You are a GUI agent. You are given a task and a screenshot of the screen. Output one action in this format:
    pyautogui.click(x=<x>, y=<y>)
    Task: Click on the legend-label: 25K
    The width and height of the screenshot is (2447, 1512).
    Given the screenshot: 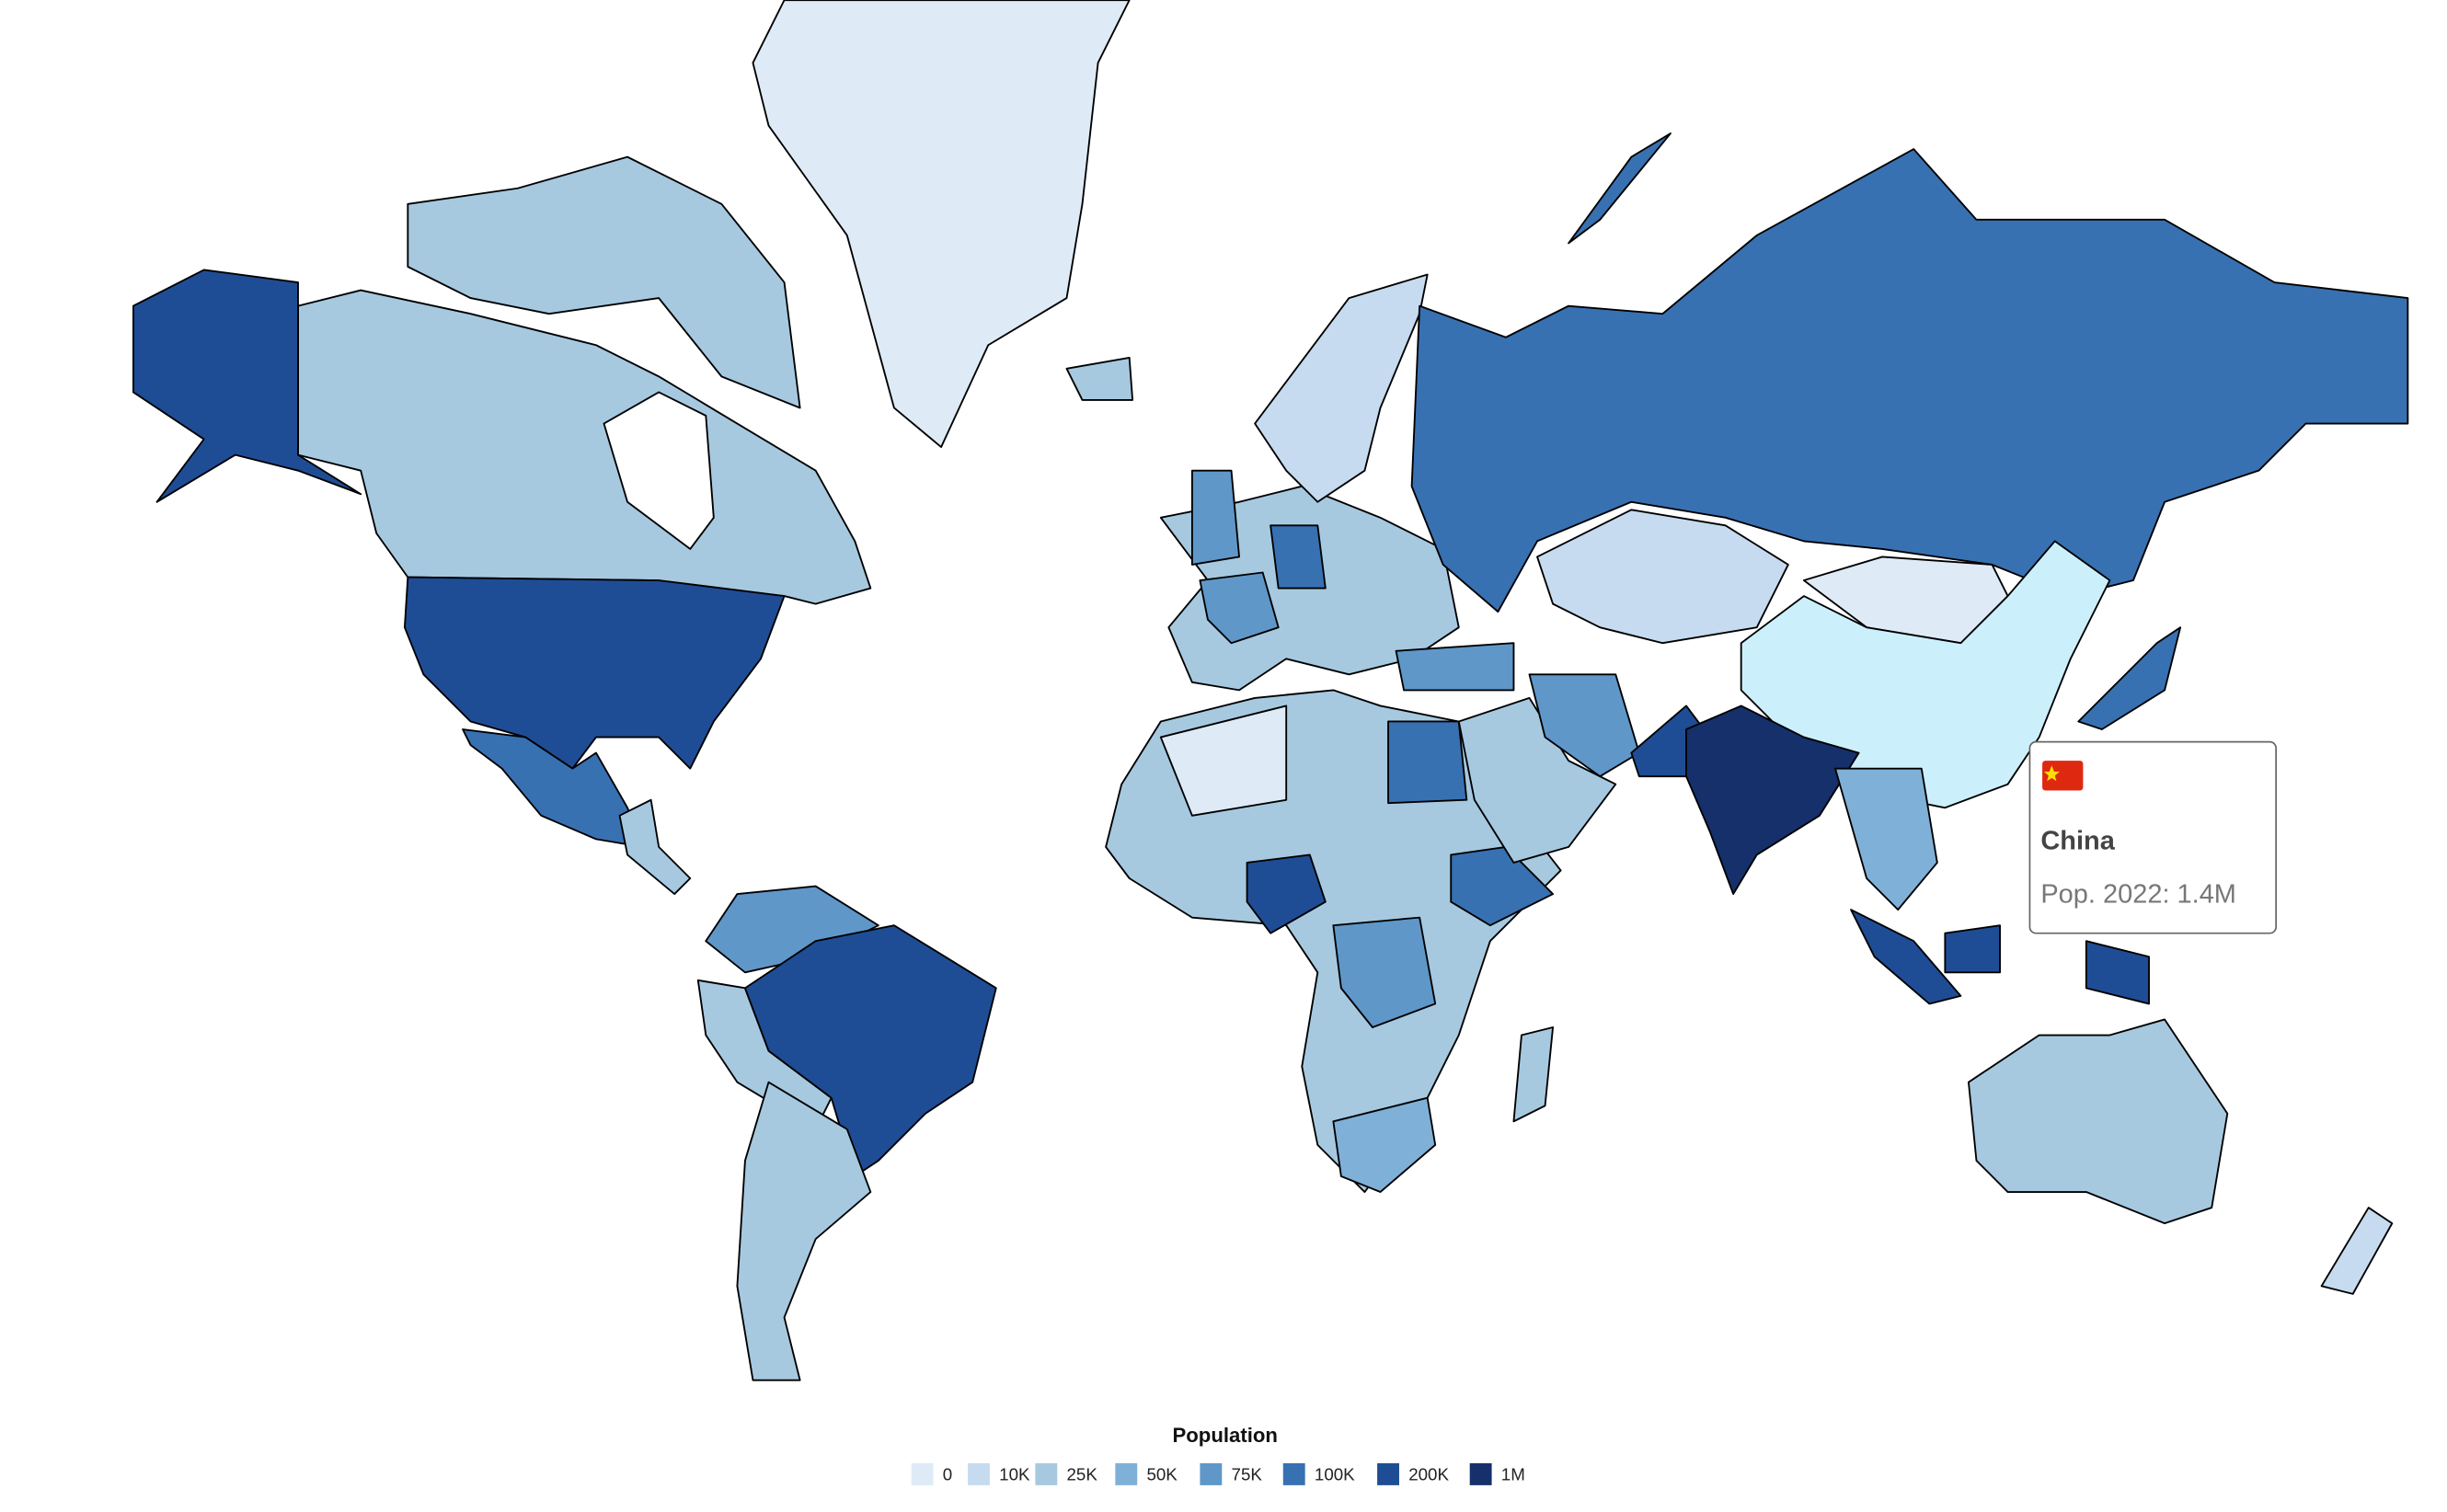 What is the action you would take?
    pyautogui.click(x=1081, y=1474)
    